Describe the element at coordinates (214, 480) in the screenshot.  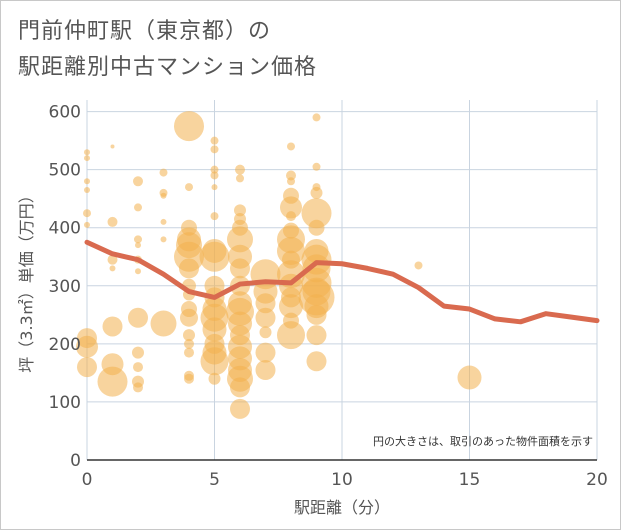
I see `x-tick-label: 5` at that location.